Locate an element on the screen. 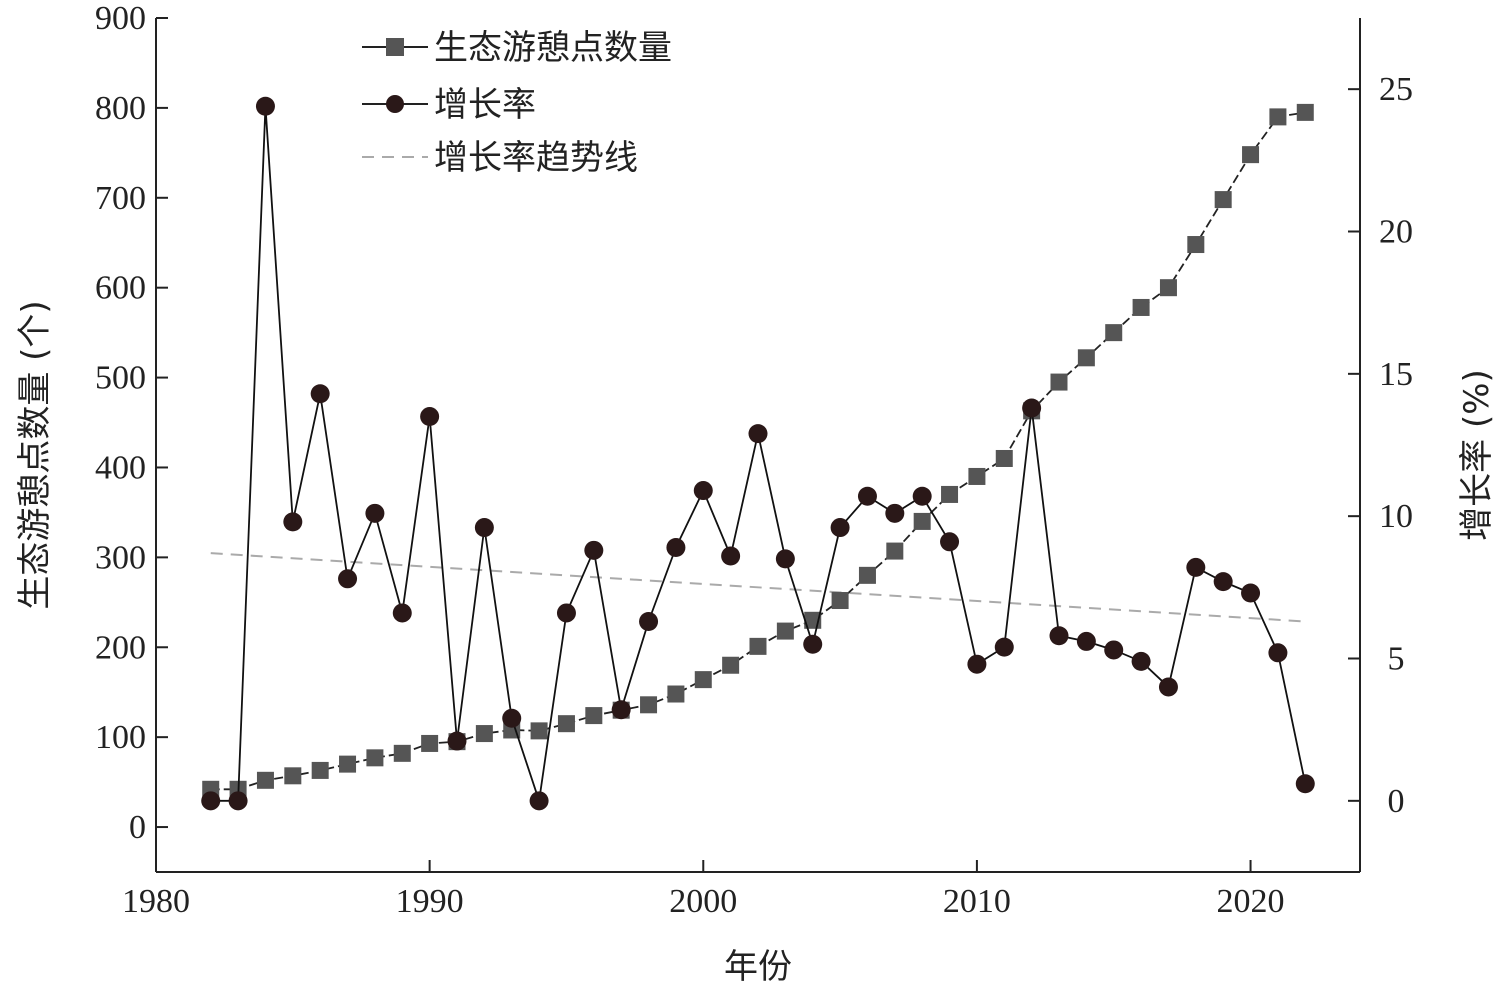 The image size is (1500, 985). left-tick-label: 700 is located at coordinates (120, 198).